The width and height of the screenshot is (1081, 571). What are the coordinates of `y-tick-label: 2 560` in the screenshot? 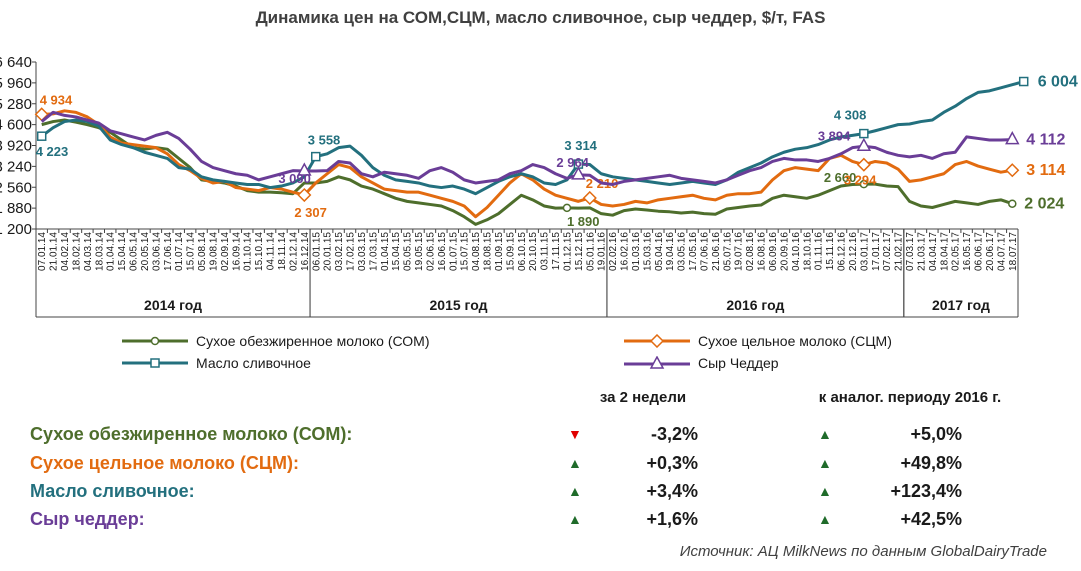 It's located at (16, 187).